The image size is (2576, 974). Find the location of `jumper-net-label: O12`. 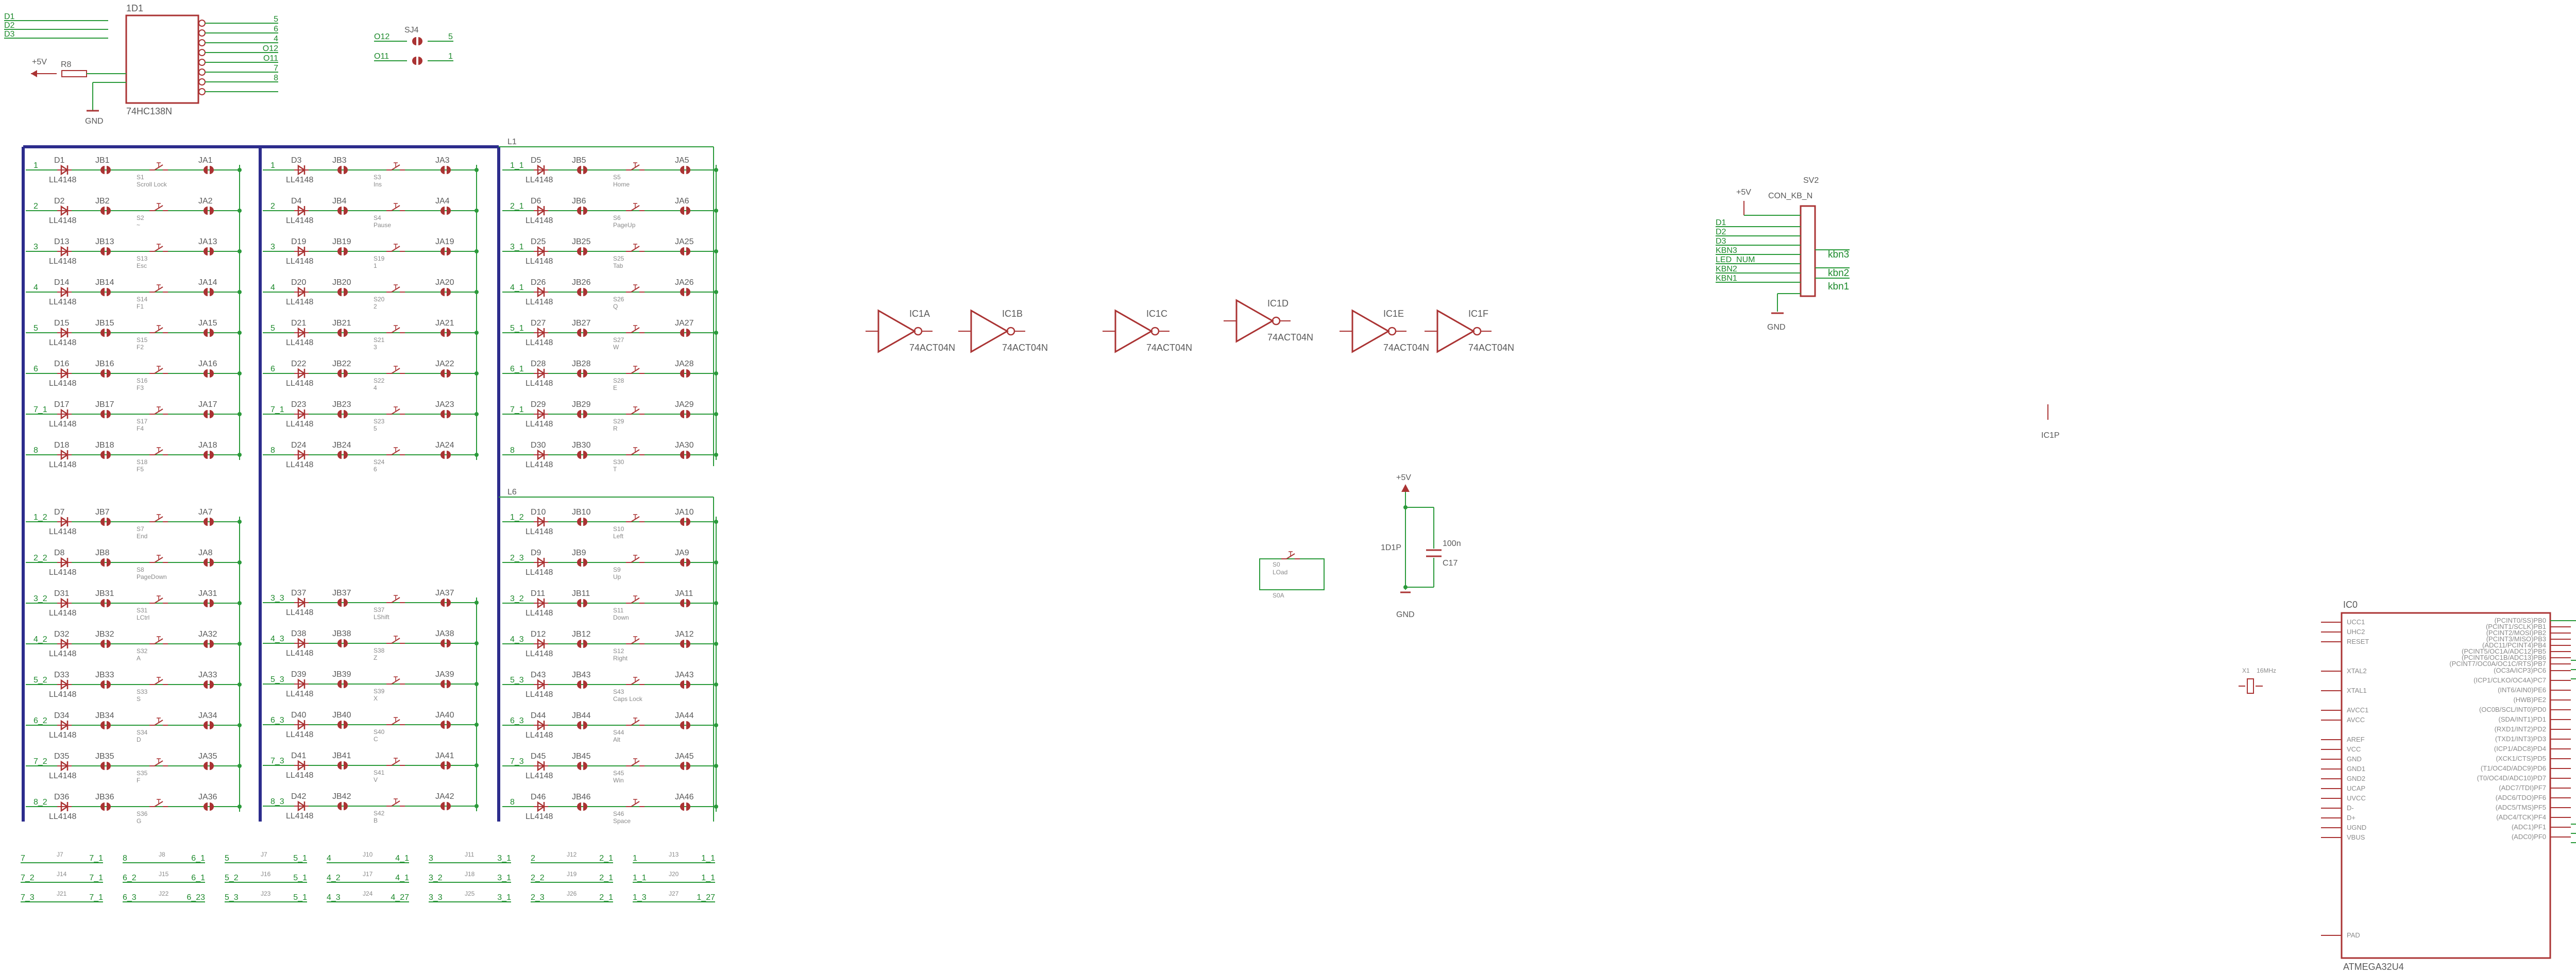

jumper-net-label: O12 is located at coordinates (381, 36).